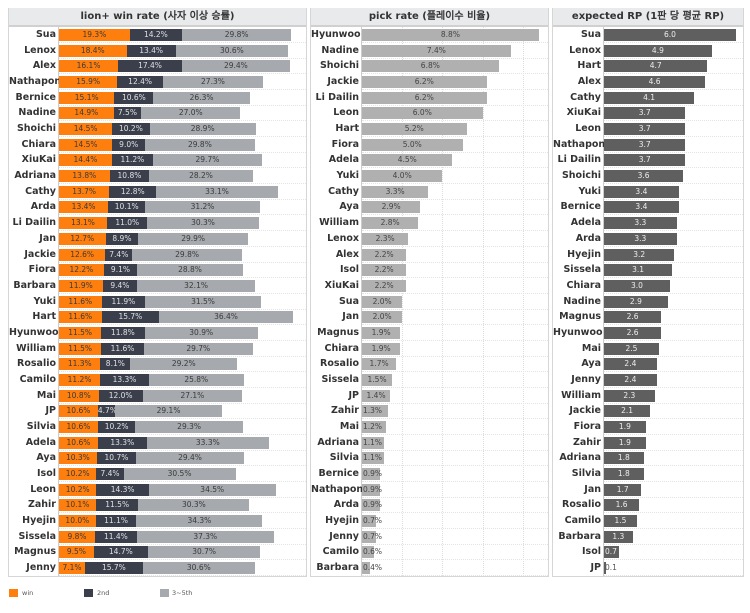 The height and width of the screenshot is (613, 750). Describe the element at coordinates (194, 505) in the screenshot. I see `bar-35th: 30.3%` at that location.